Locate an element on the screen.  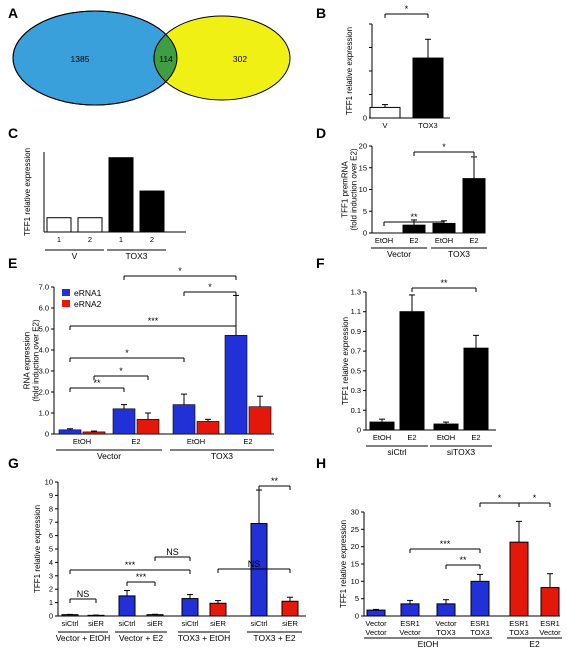
panel-c-y-label: TFF1 relative expression is located at coordinates (27, 192).